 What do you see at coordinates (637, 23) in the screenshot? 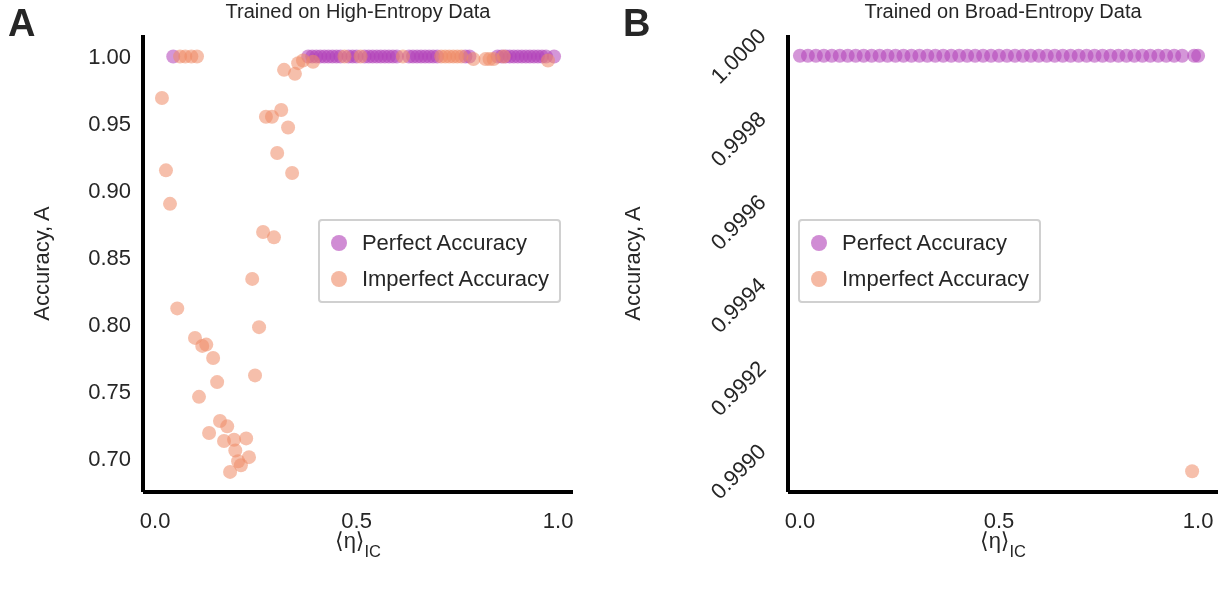
I see `text: B` at bounding box center [637, 23].